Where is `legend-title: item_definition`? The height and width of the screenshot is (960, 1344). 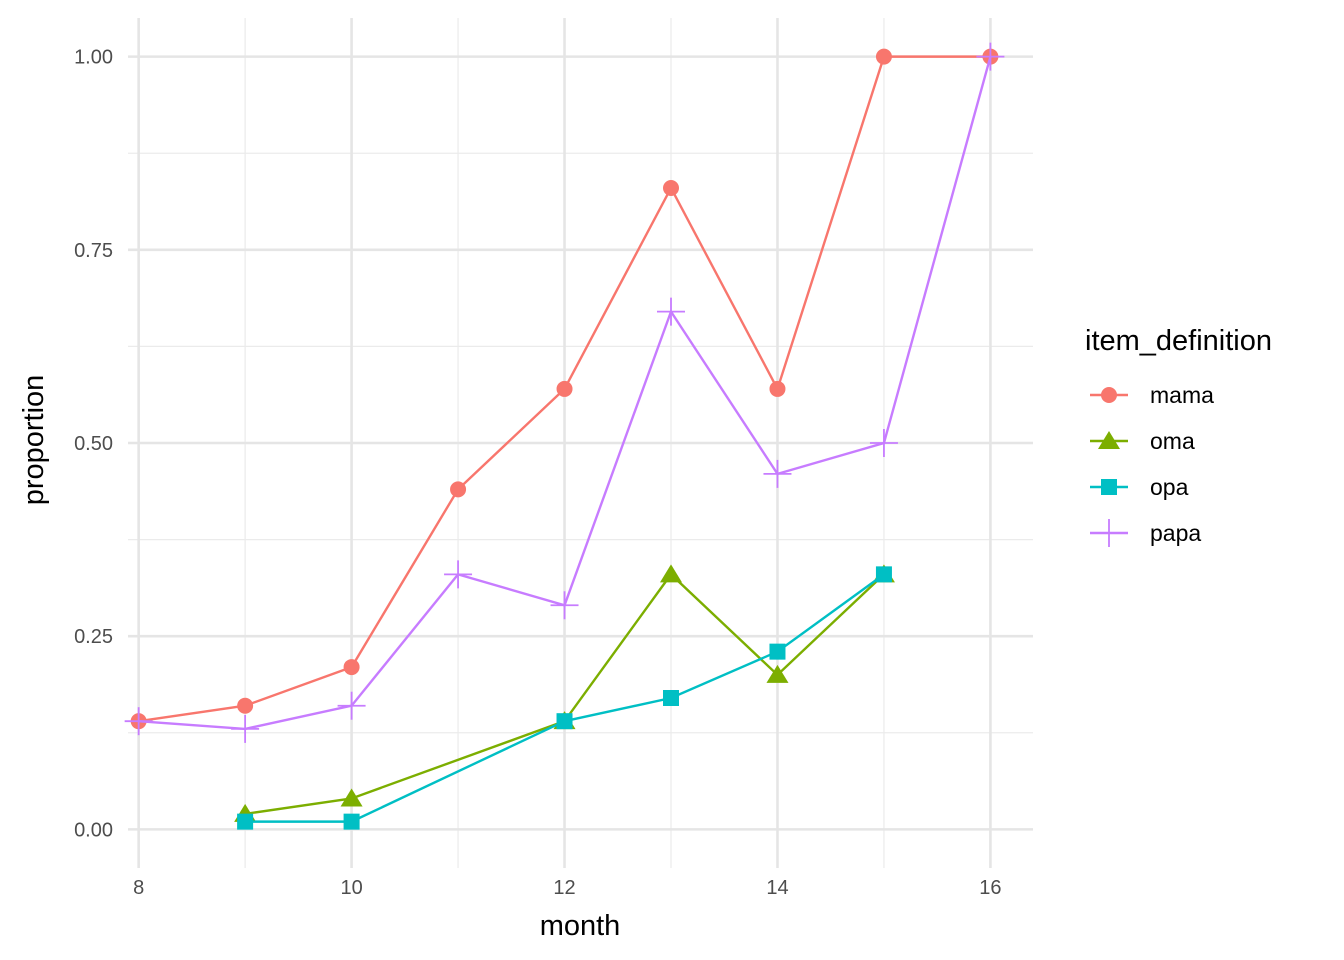 legend-title: item_definition is located at coordinates (1178, 341).